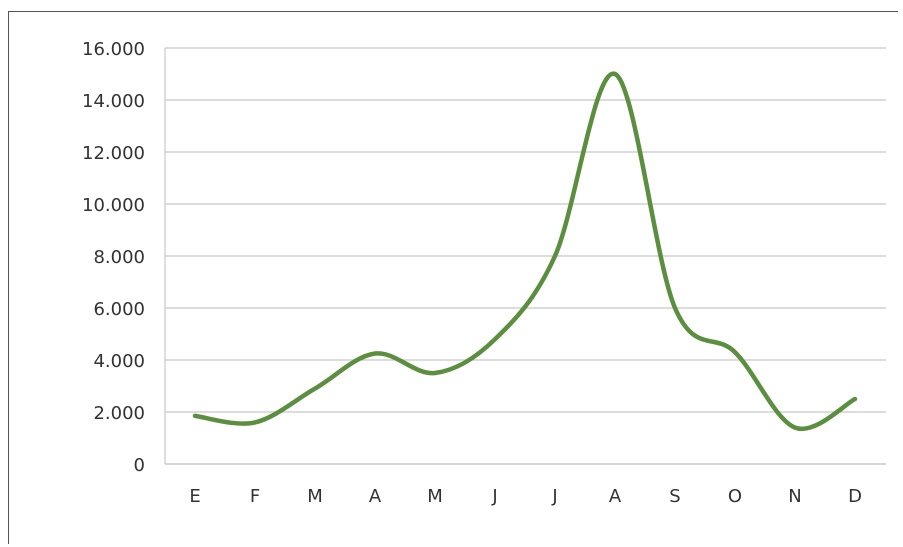 This screenshot has width=903, height=547. What do you see at coordinates (119, 413) in the screenshot?
I see `y-tick-label: 2.000` at bounding box center [119, 413].